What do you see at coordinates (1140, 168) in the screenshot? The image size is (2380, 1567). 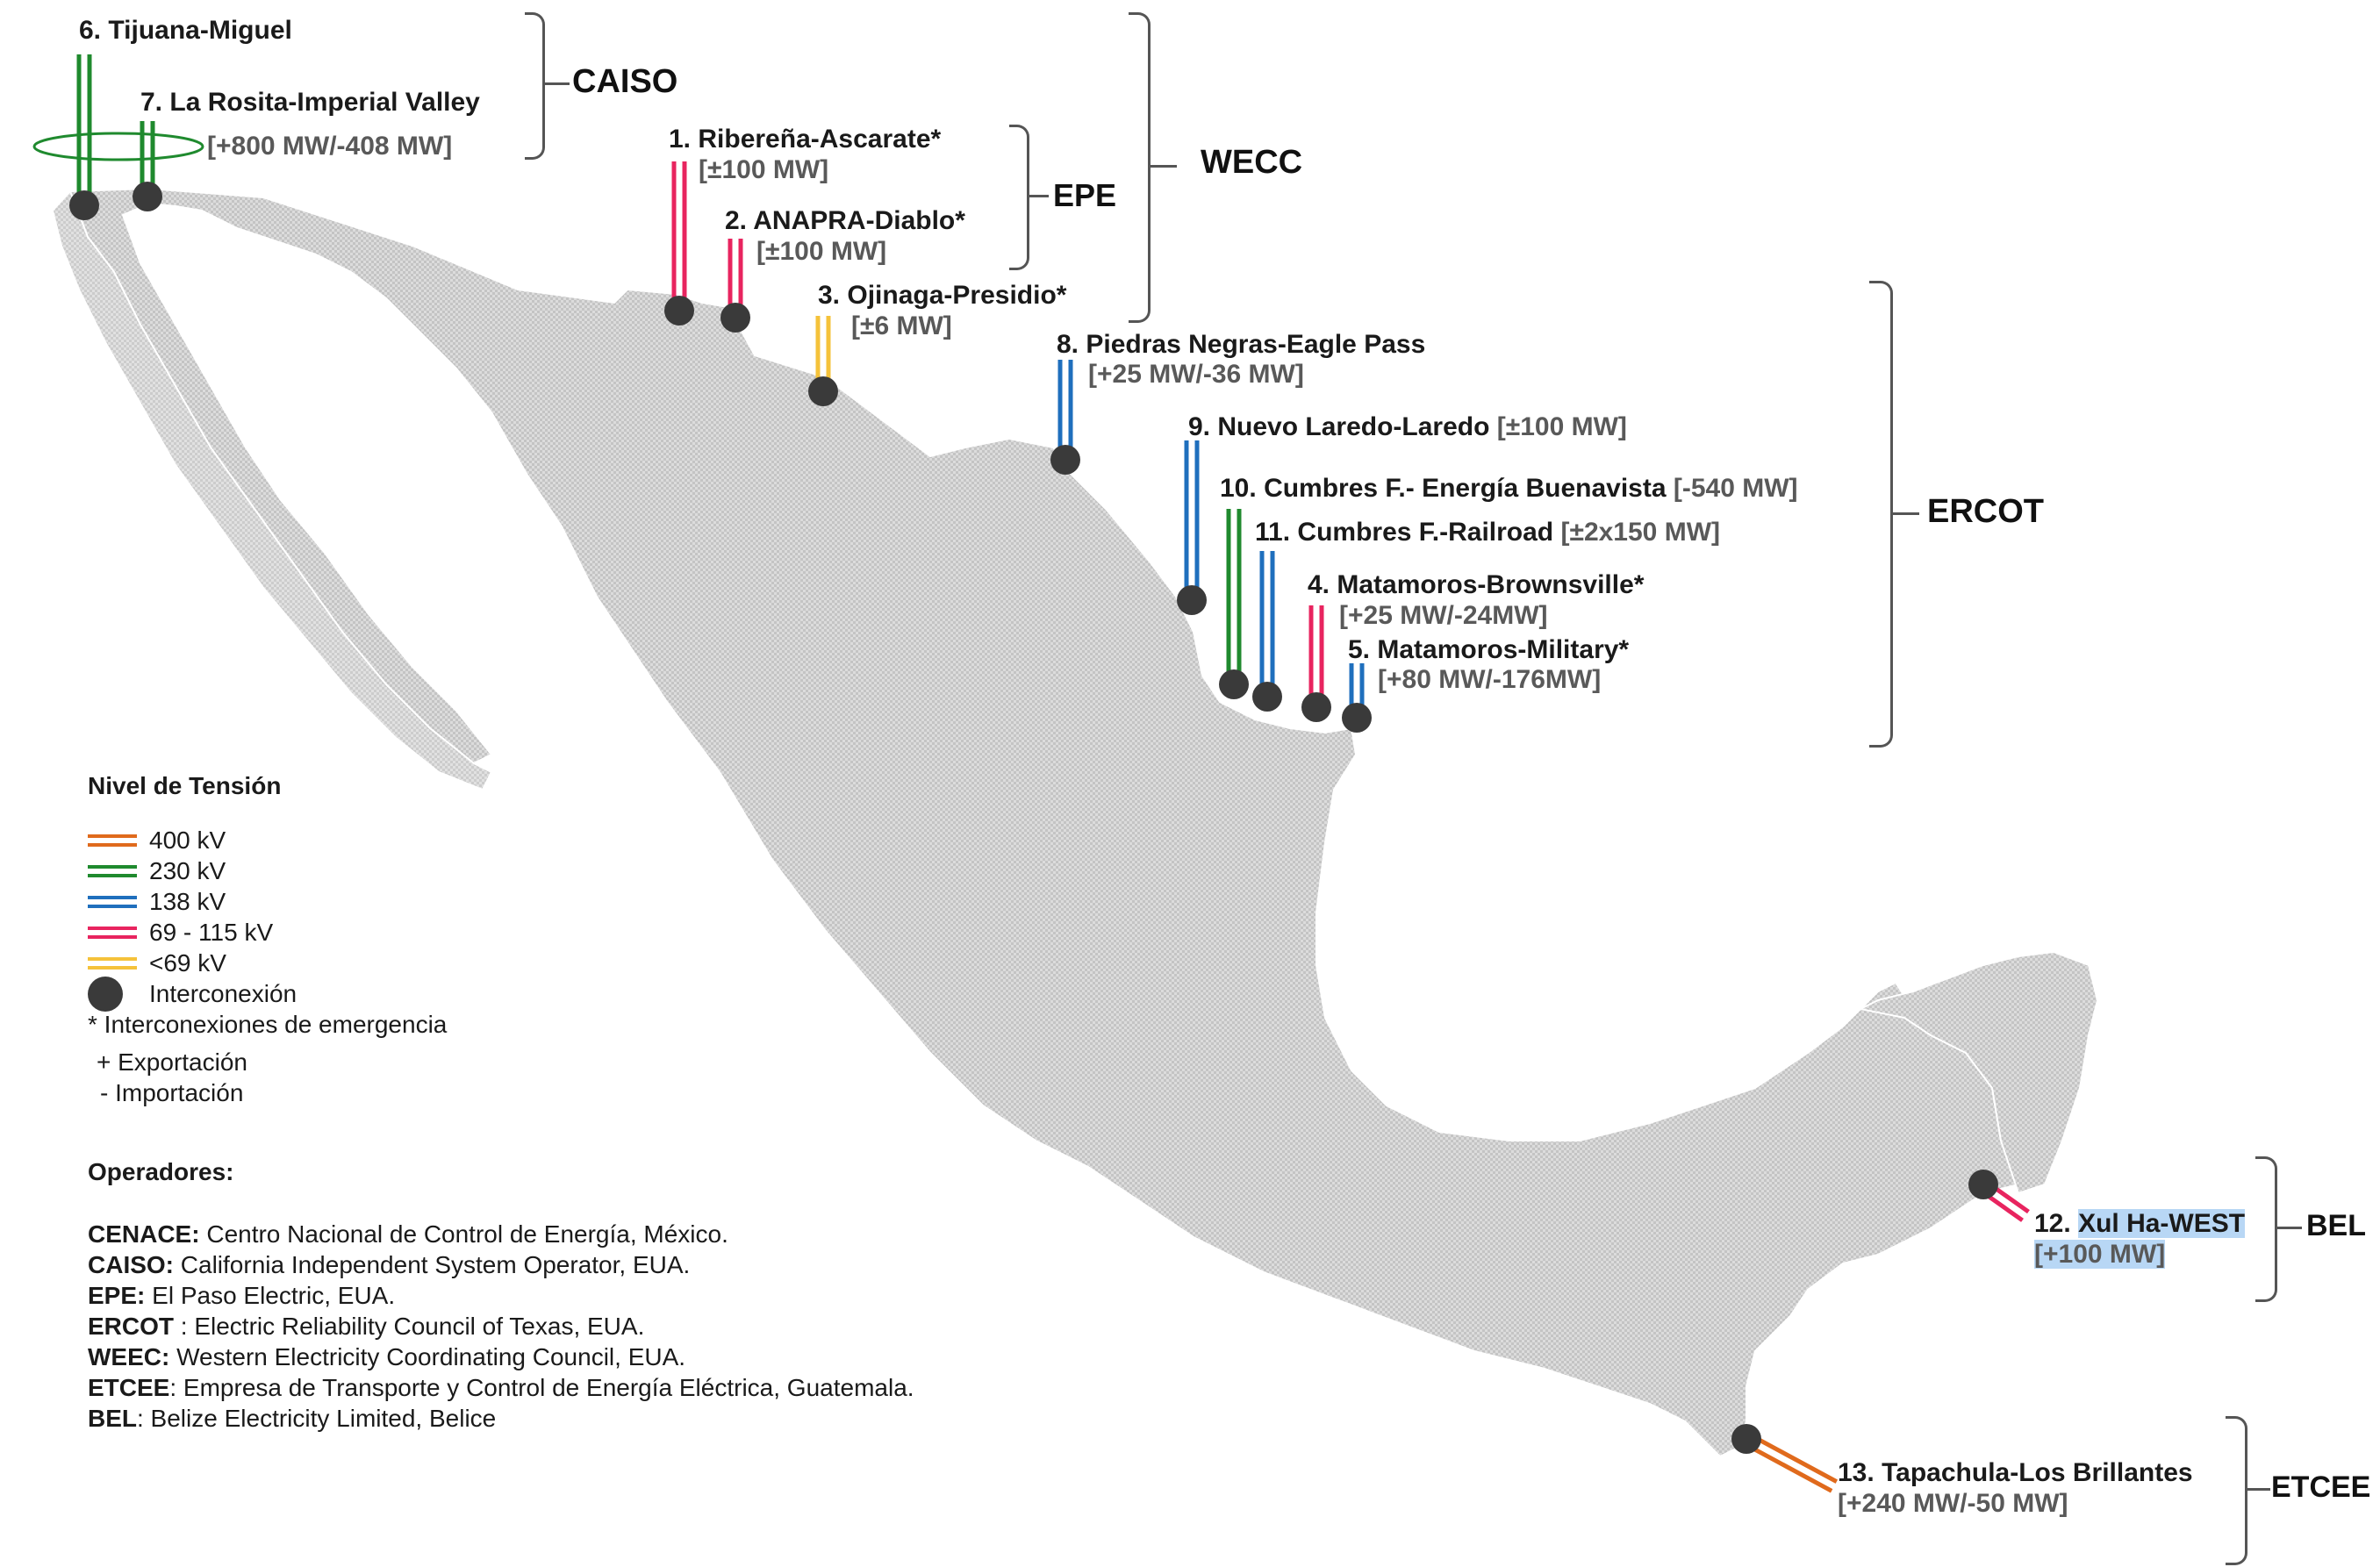 I see `brace-wecc` at bounding box center [1140, 168].